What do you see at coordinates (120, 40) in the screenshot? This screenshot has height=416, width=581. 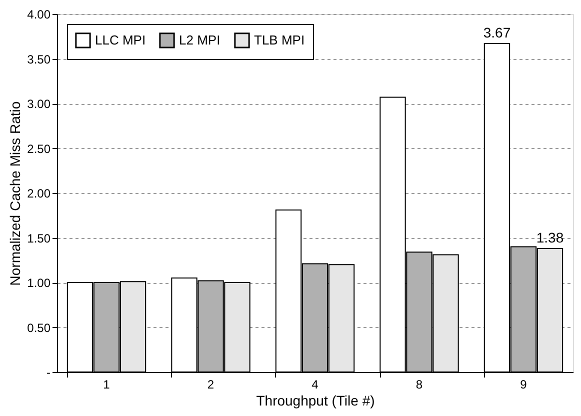 I see `legend-label: LLC MPI` at bounding box center [120, 40].